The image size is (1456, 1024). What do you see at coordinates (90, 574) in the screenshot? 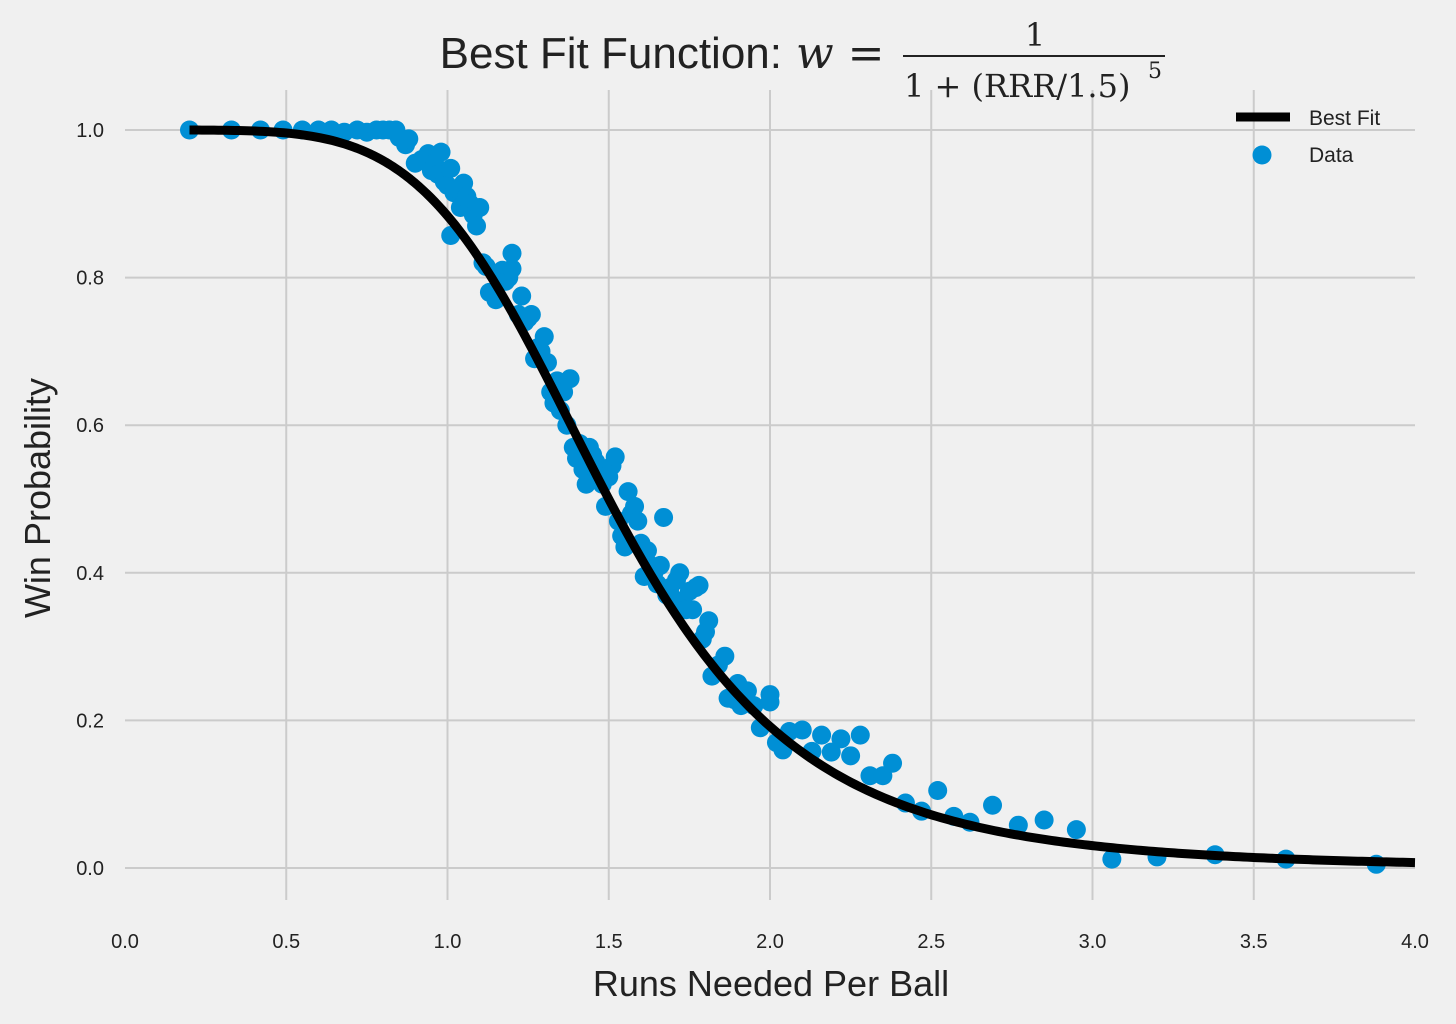
I see `y-tick-label: 0.4` at bounding box center [90, 574].